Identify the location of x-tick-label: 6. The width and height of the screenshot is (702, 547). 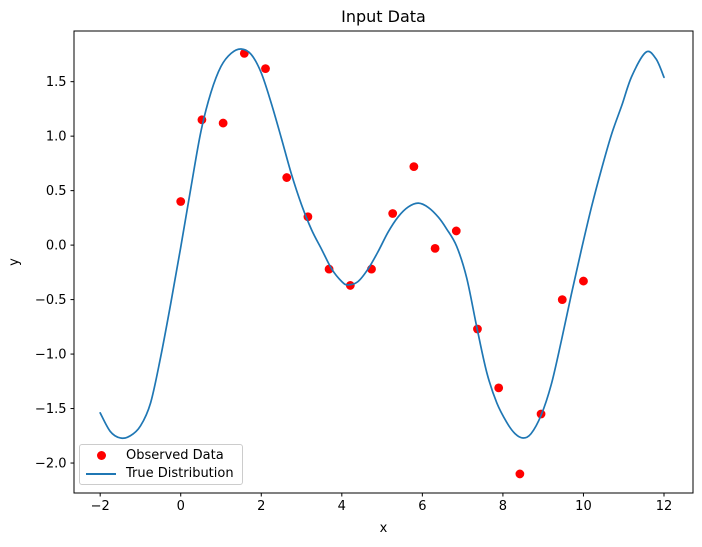
(422, 506).